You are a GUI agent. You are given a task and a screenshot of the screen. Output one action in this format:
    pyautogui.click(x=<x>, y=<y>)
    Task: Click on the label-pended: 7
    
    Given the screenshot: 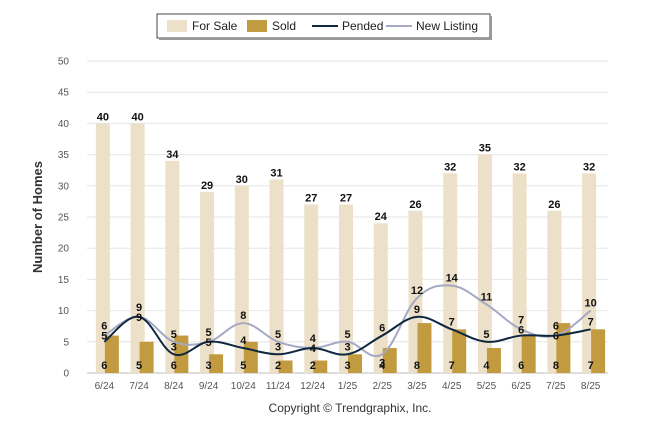 What is the action you would take?
    pyautogui.click(x=452, y=322)
    